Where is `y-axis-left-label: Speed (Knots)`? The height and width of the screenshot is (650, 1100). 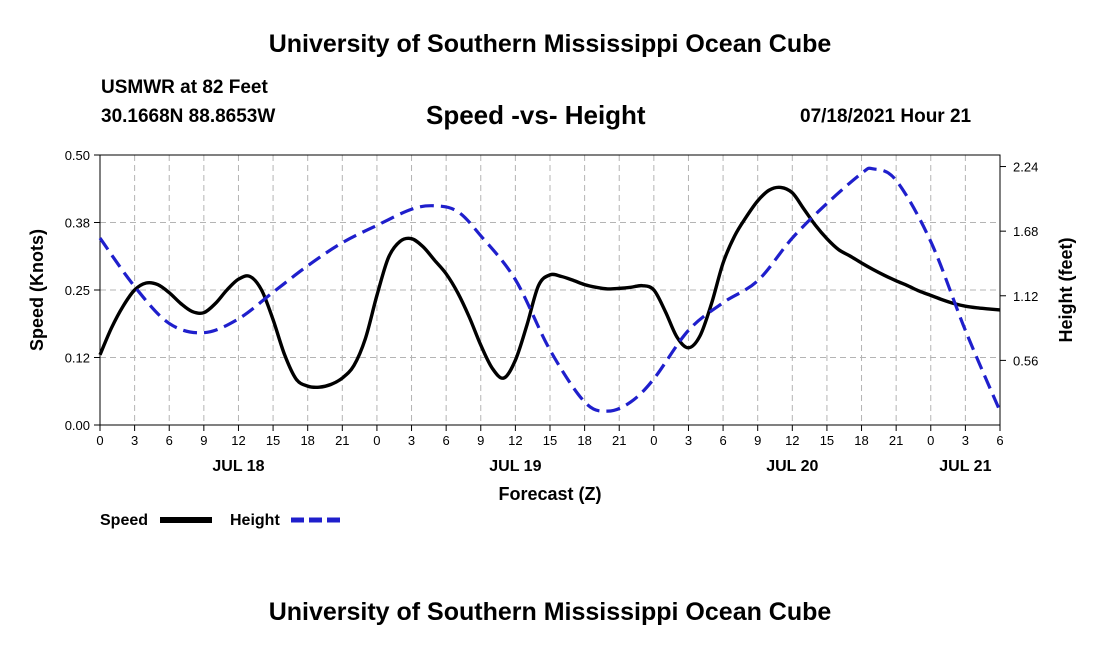
y-axis-left-label: Speed (Knots) is located at coordinates (37, 290).